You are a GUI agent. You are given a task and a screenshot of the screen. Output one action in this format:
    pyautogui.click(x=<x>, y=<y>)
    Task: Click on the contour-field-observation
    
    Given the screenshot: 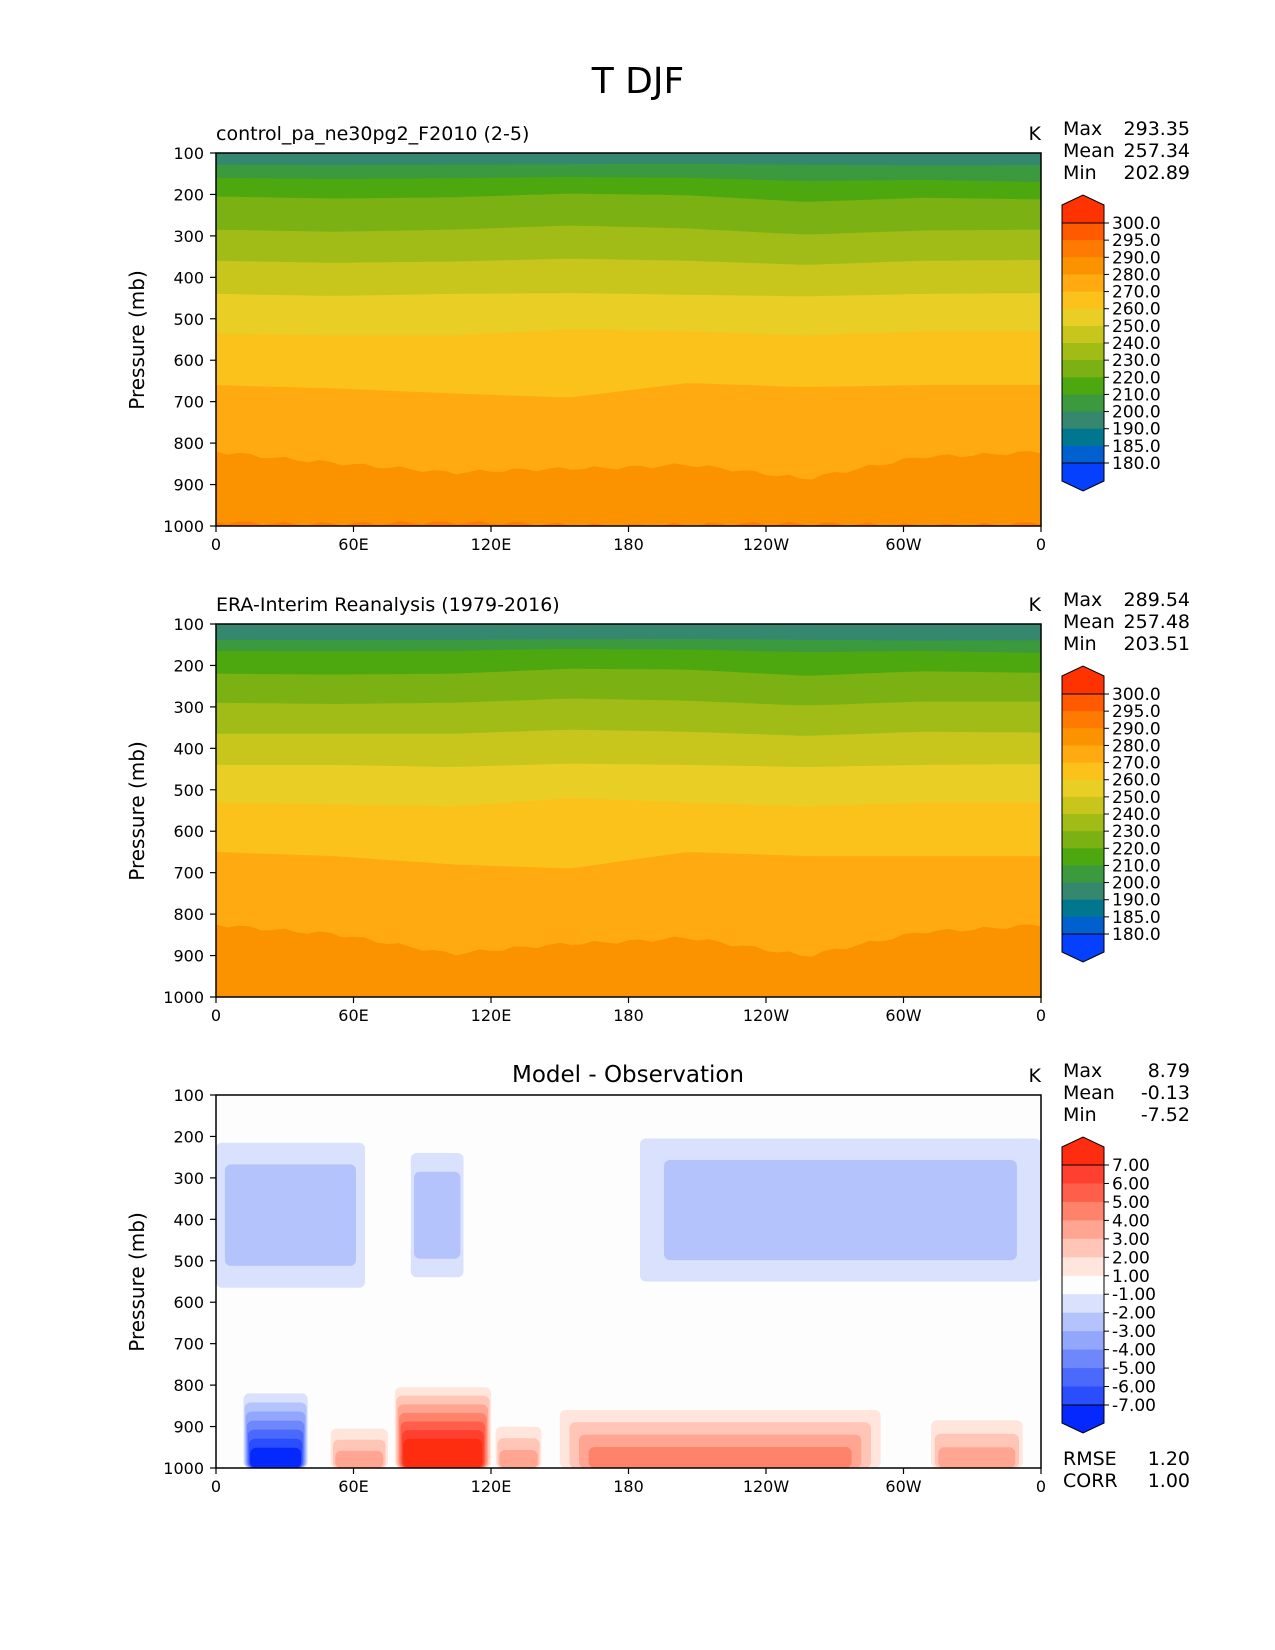 What is the action you would take?
    pyautogui.click(x=628, y=810)
    